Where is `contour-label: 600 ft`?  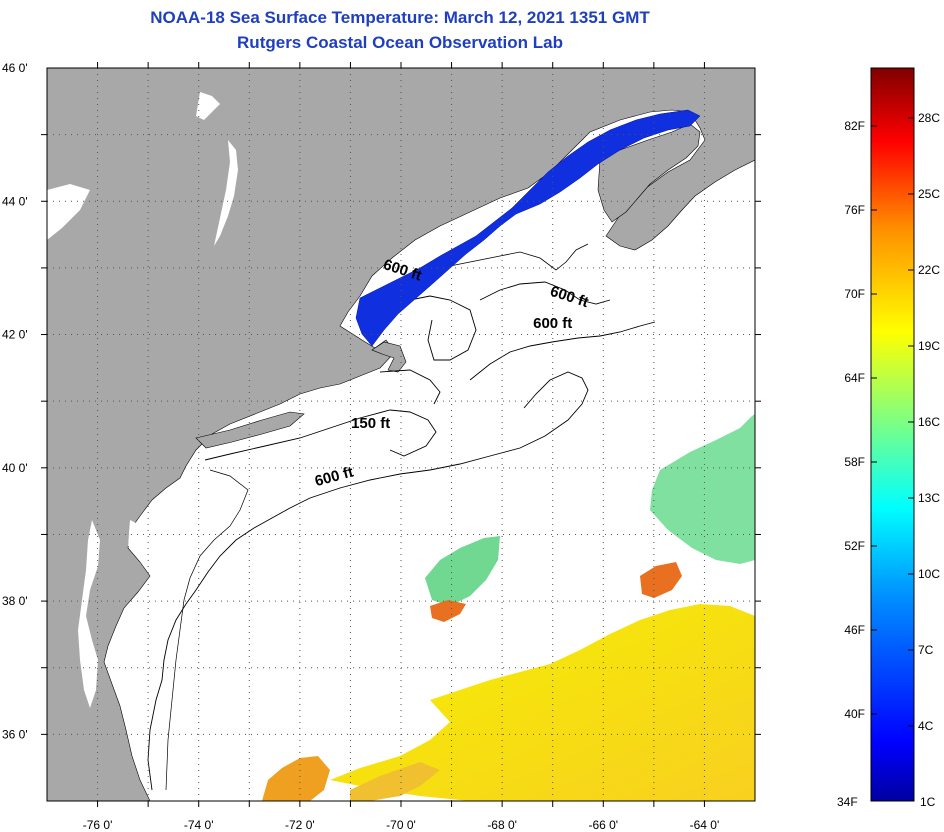
contour-label: 600 ft is located at coordinates (552, 323).